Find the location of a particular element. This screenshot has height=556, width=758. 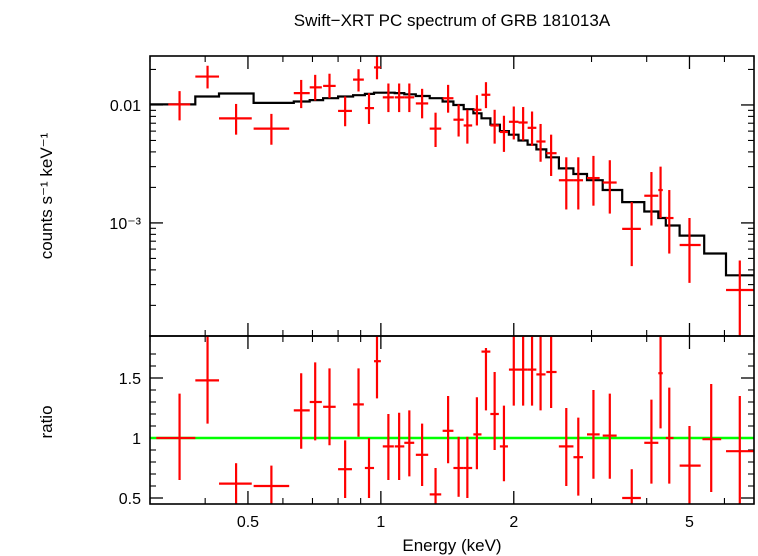

x-tick-label: 2 is located at coordinates (513, 522).